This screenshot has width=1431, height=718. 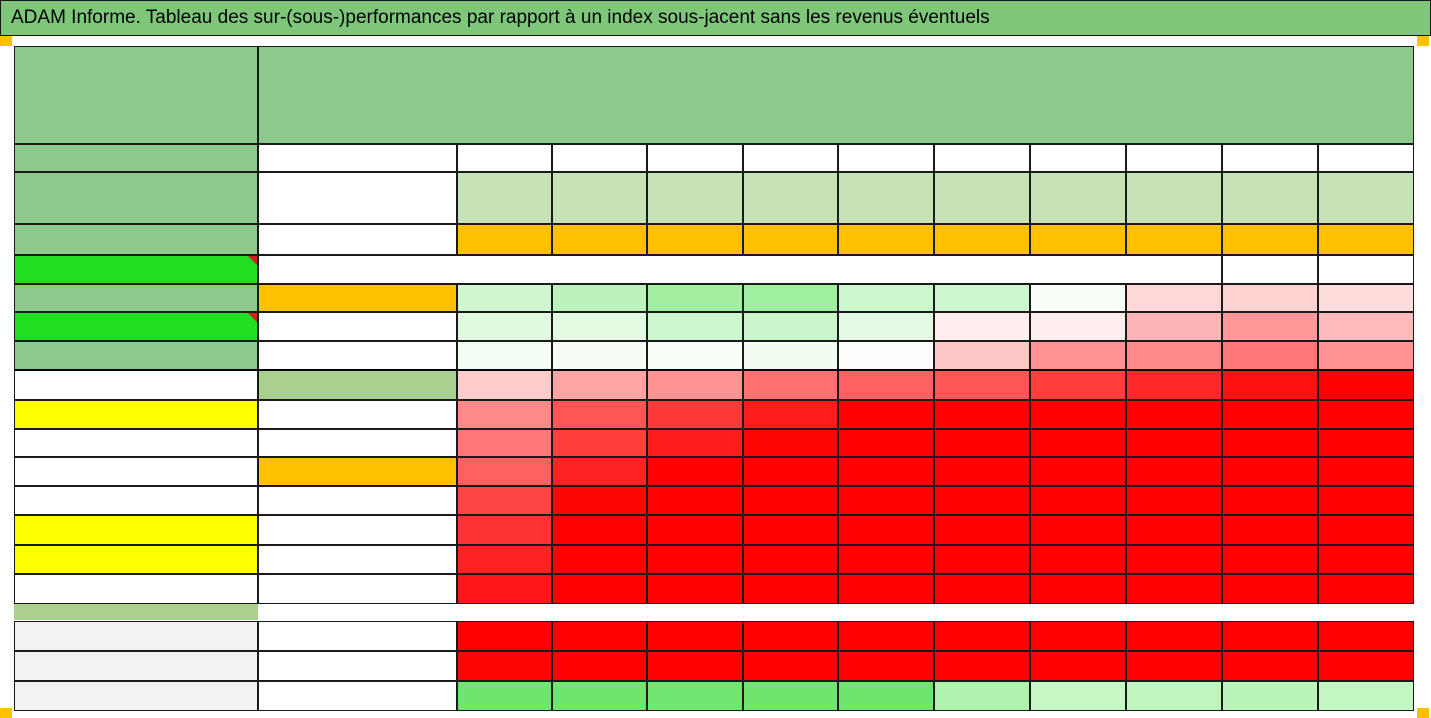 What do you see at coordinates (252, 317) in the screenshot?
I see `comment-marker-icon` at bounding box center [252, 317].